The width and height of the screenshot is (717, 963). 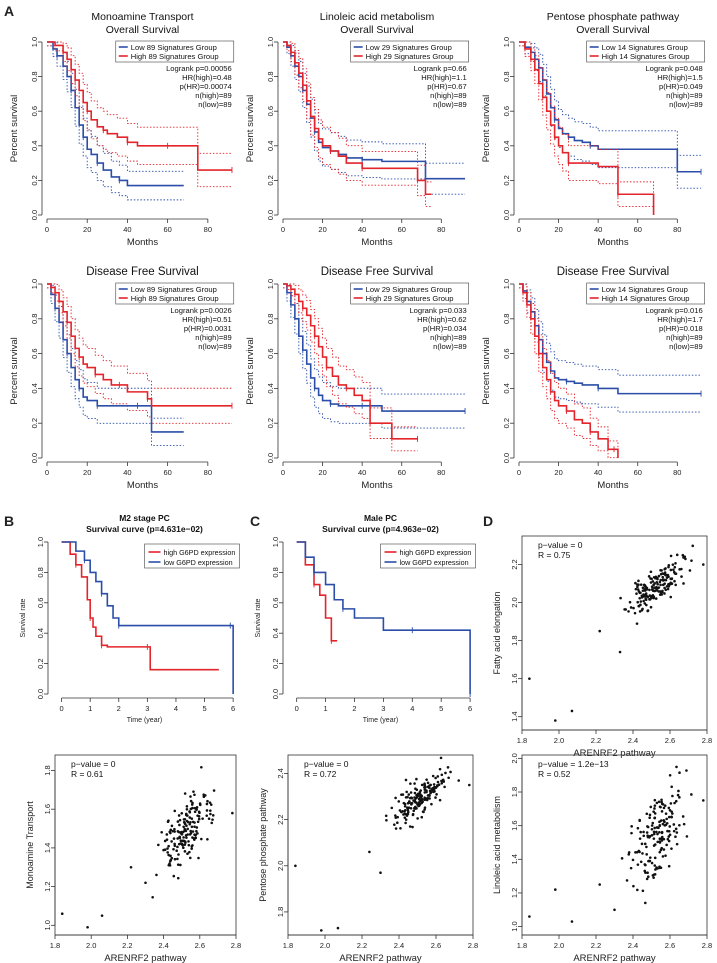 What do you see at coordinates (646, 298) in the screenshot?
I see `legend-entry: High 14 Signatures Group` at bounding box center [646, 298].